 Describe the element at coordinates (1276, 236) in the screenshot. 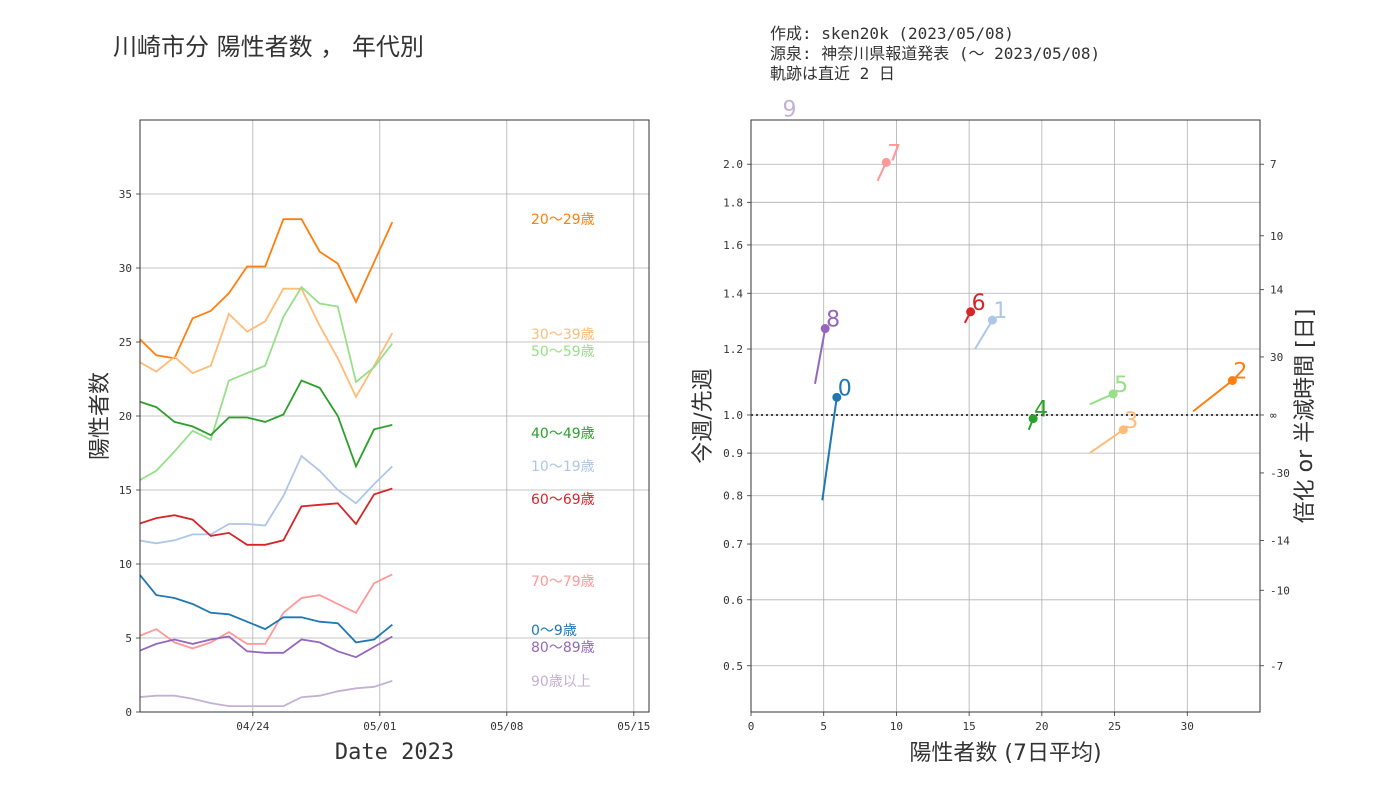

I see `y2-tick-label: 10` at that location.